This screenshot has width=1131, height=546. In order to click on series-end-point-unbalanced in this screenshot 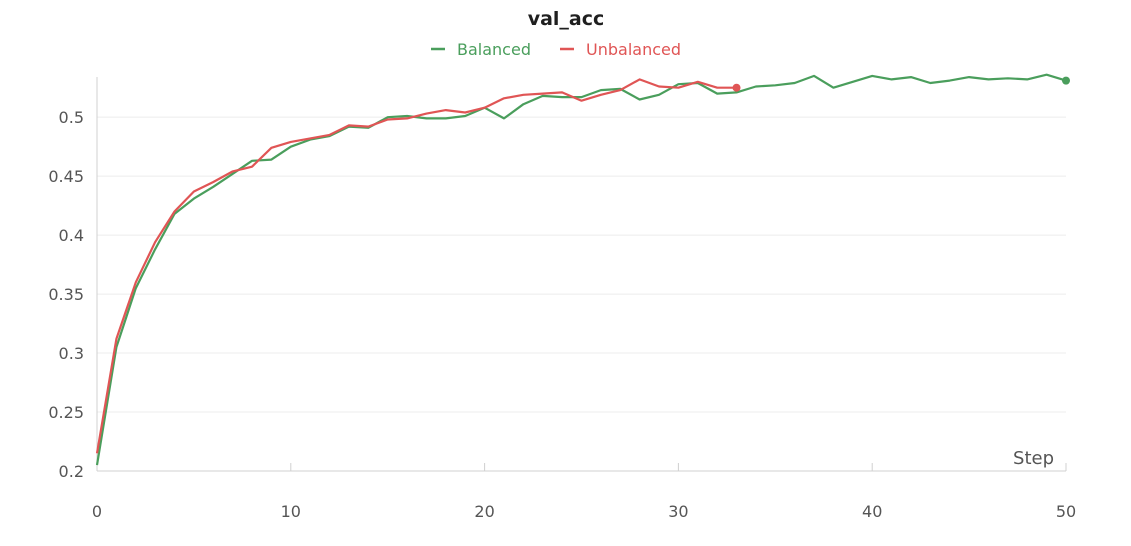, I will do `click(736, 87)`.